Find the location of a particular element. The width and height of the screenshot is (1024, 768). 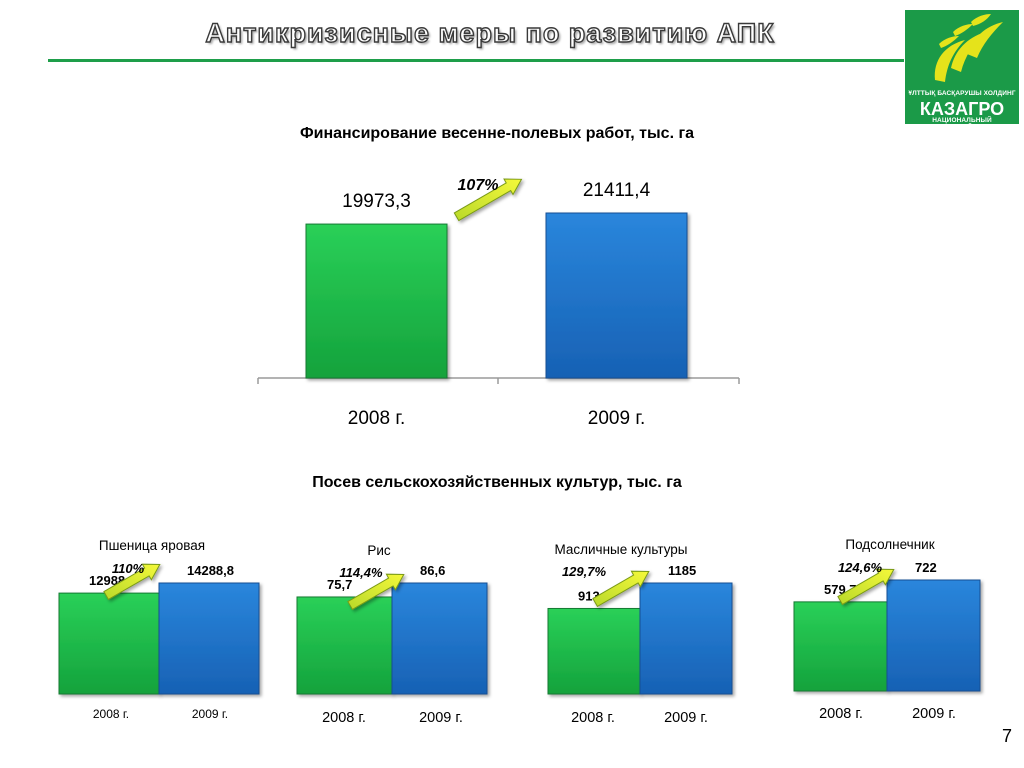

sowing-0-bar-2008 is located at coordinates (109, 643).